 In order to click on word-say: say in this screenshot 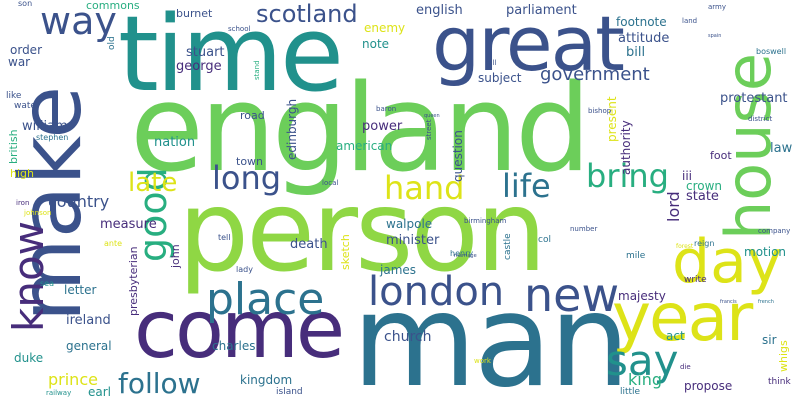, I will do `click(642, 360)`.